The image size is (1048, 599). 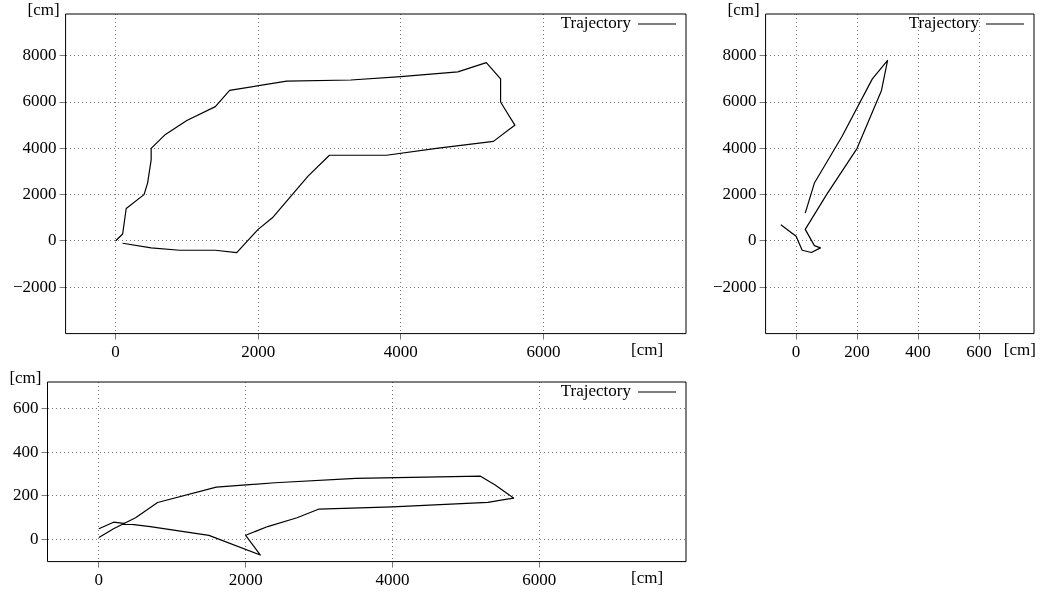 What do you see at coordinates (26, 407) in the screenshot?
I see `y-tick-label: 600` at bounding box center [26, 407].